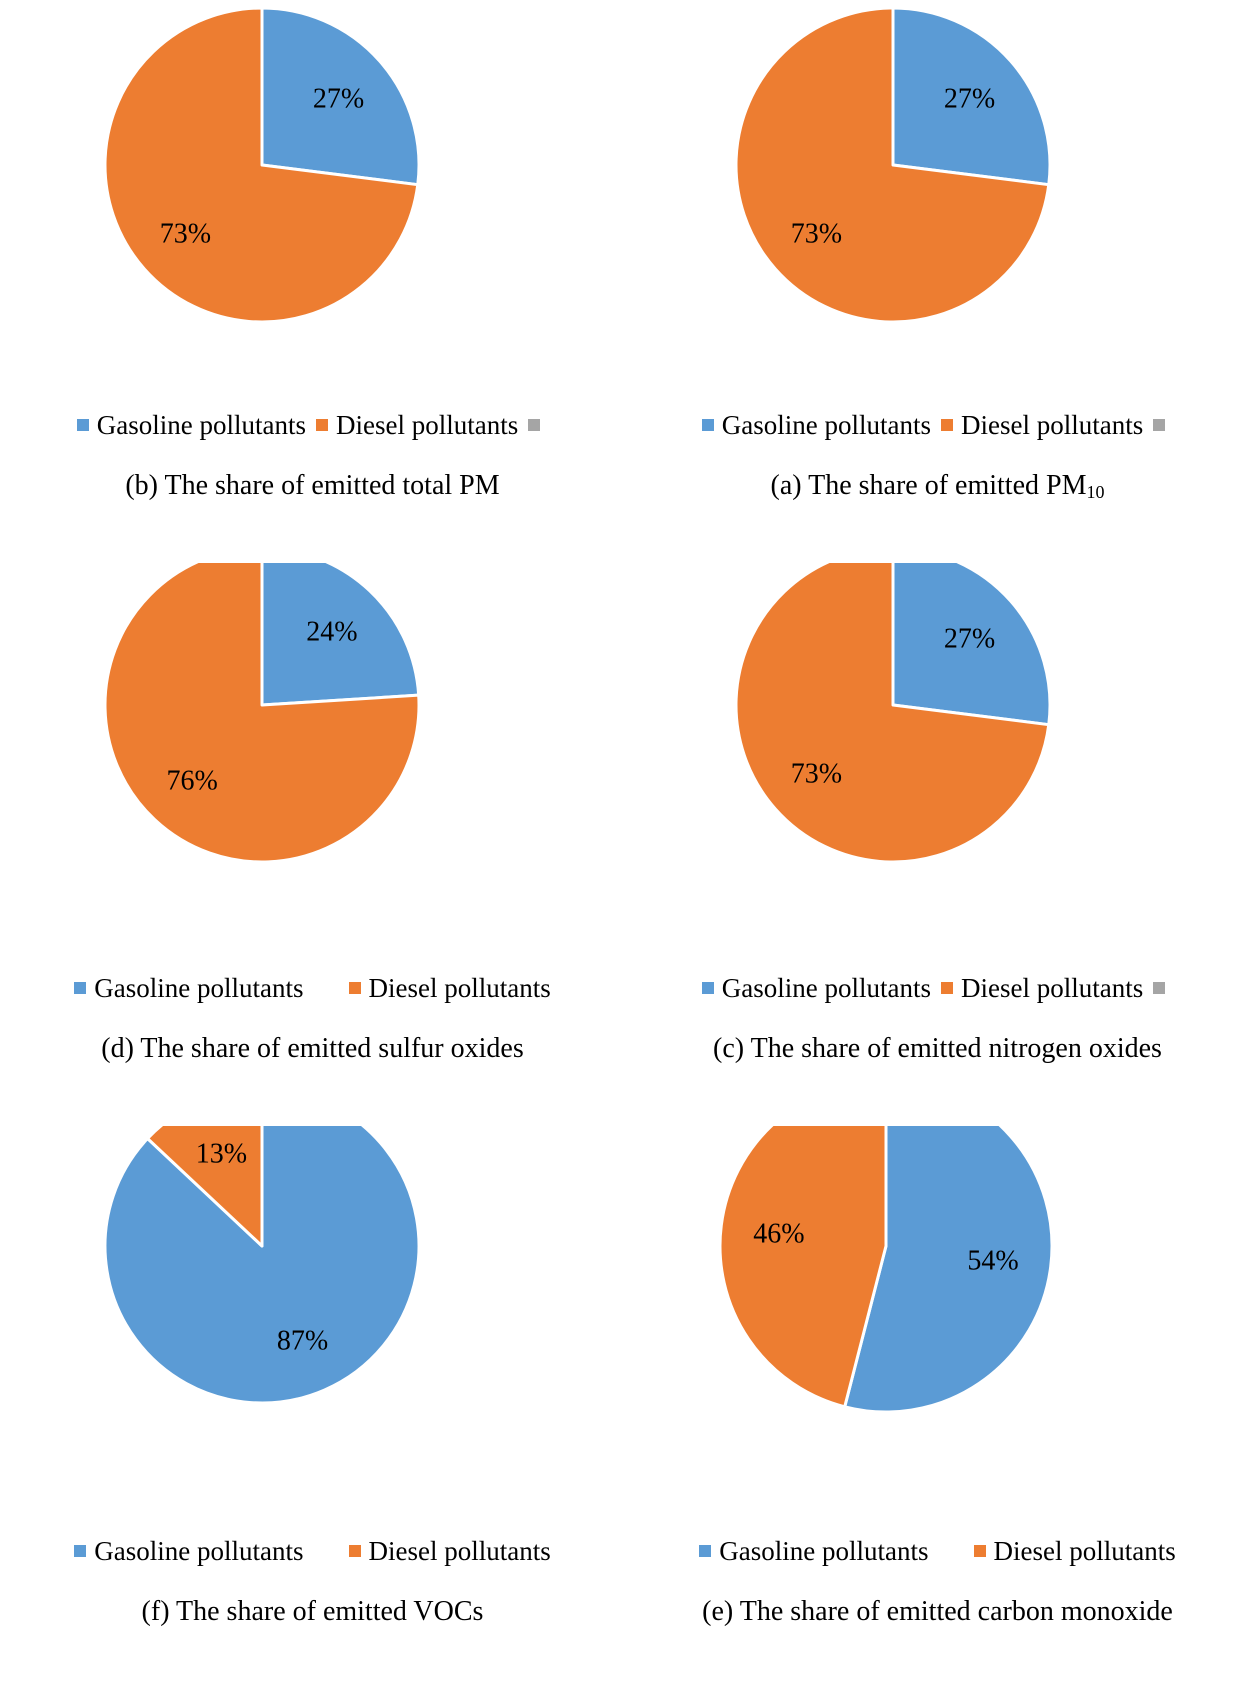 The width and height of the screenshot is (1250, 1689). I want to click on legend-a: Gasoline pollutants Diesel pollutants, so click(937, 425).